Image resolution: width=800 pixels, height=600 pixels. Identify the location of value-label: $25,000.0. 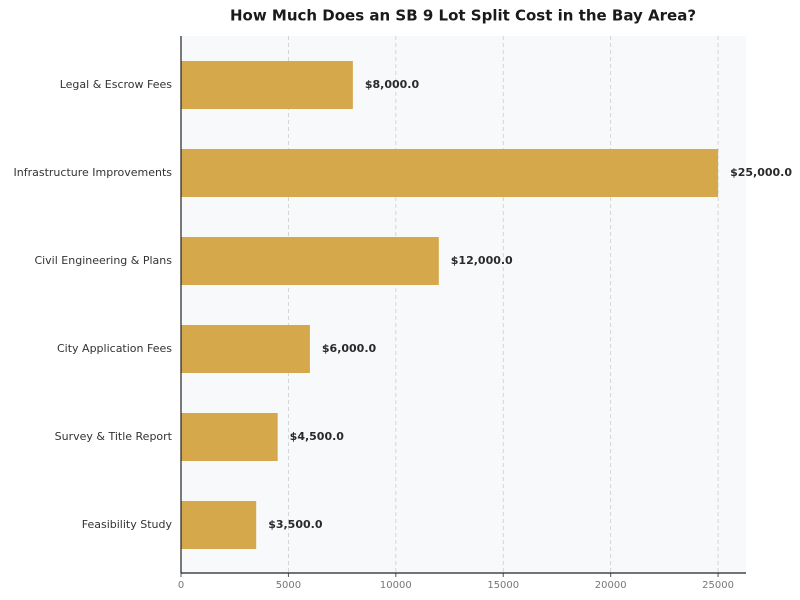
(761, 172).